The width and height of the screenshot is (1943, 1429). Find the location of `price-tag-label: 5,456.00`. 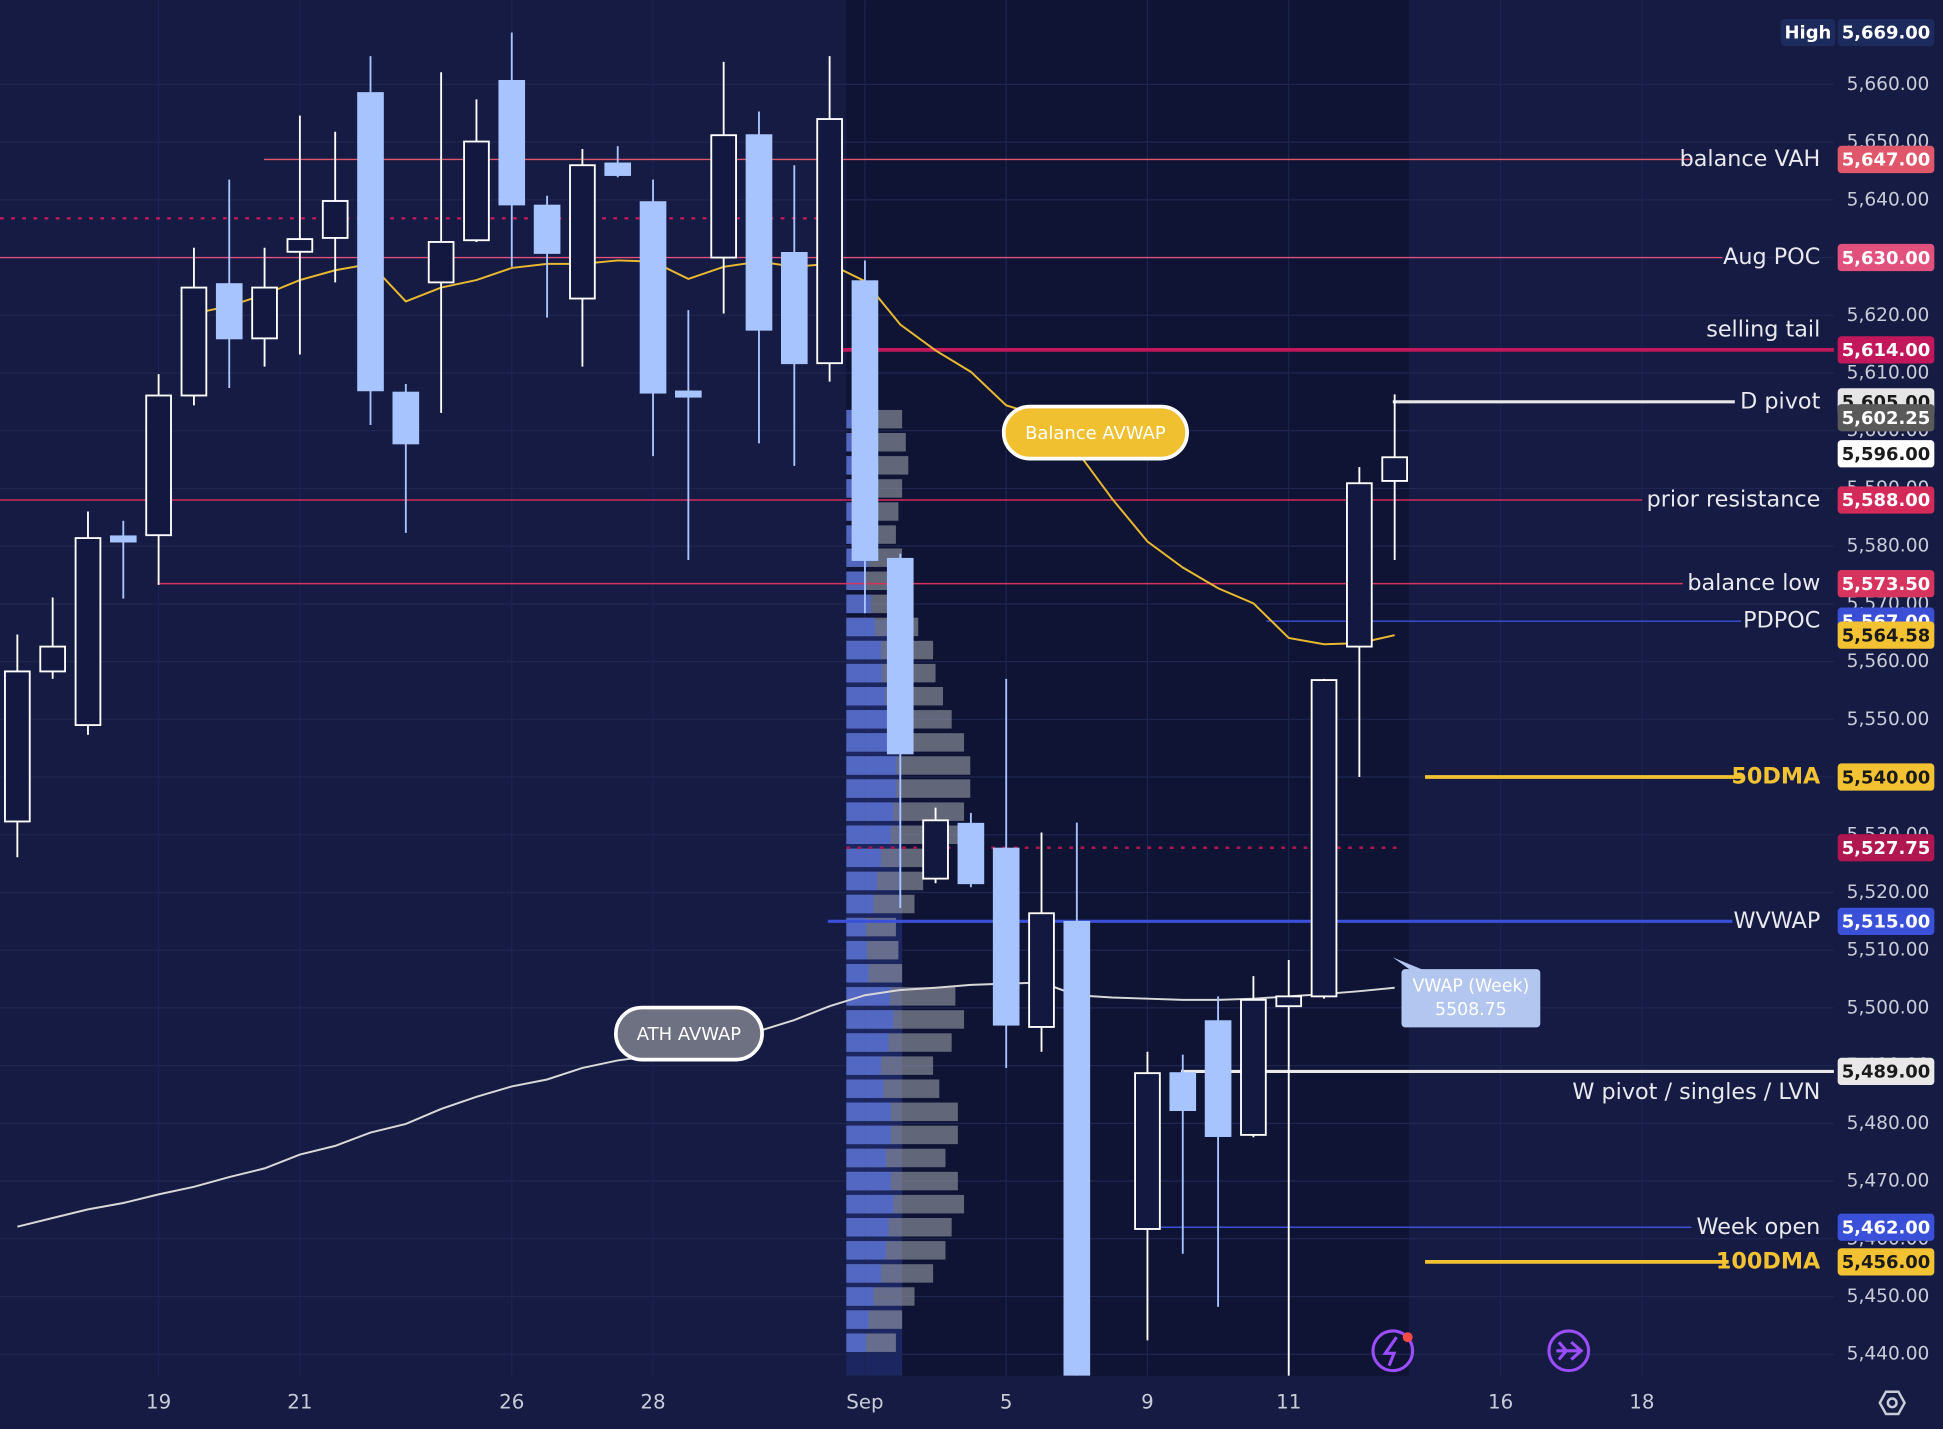

price-tag-label: 5,456.00 is located at coordinates (1886, 1262).